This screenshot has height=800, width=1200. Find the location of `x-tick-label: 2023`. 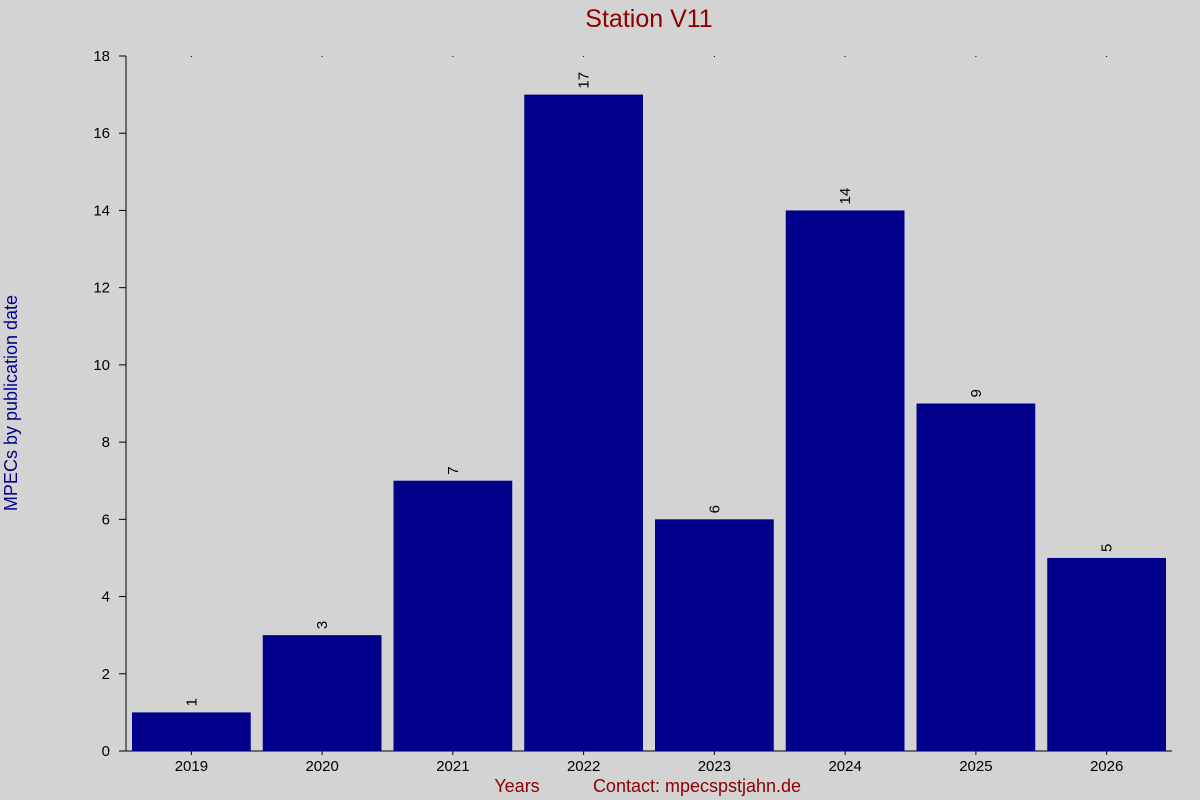

x-tick-label: 2023 is located at coordinates (714, 766).